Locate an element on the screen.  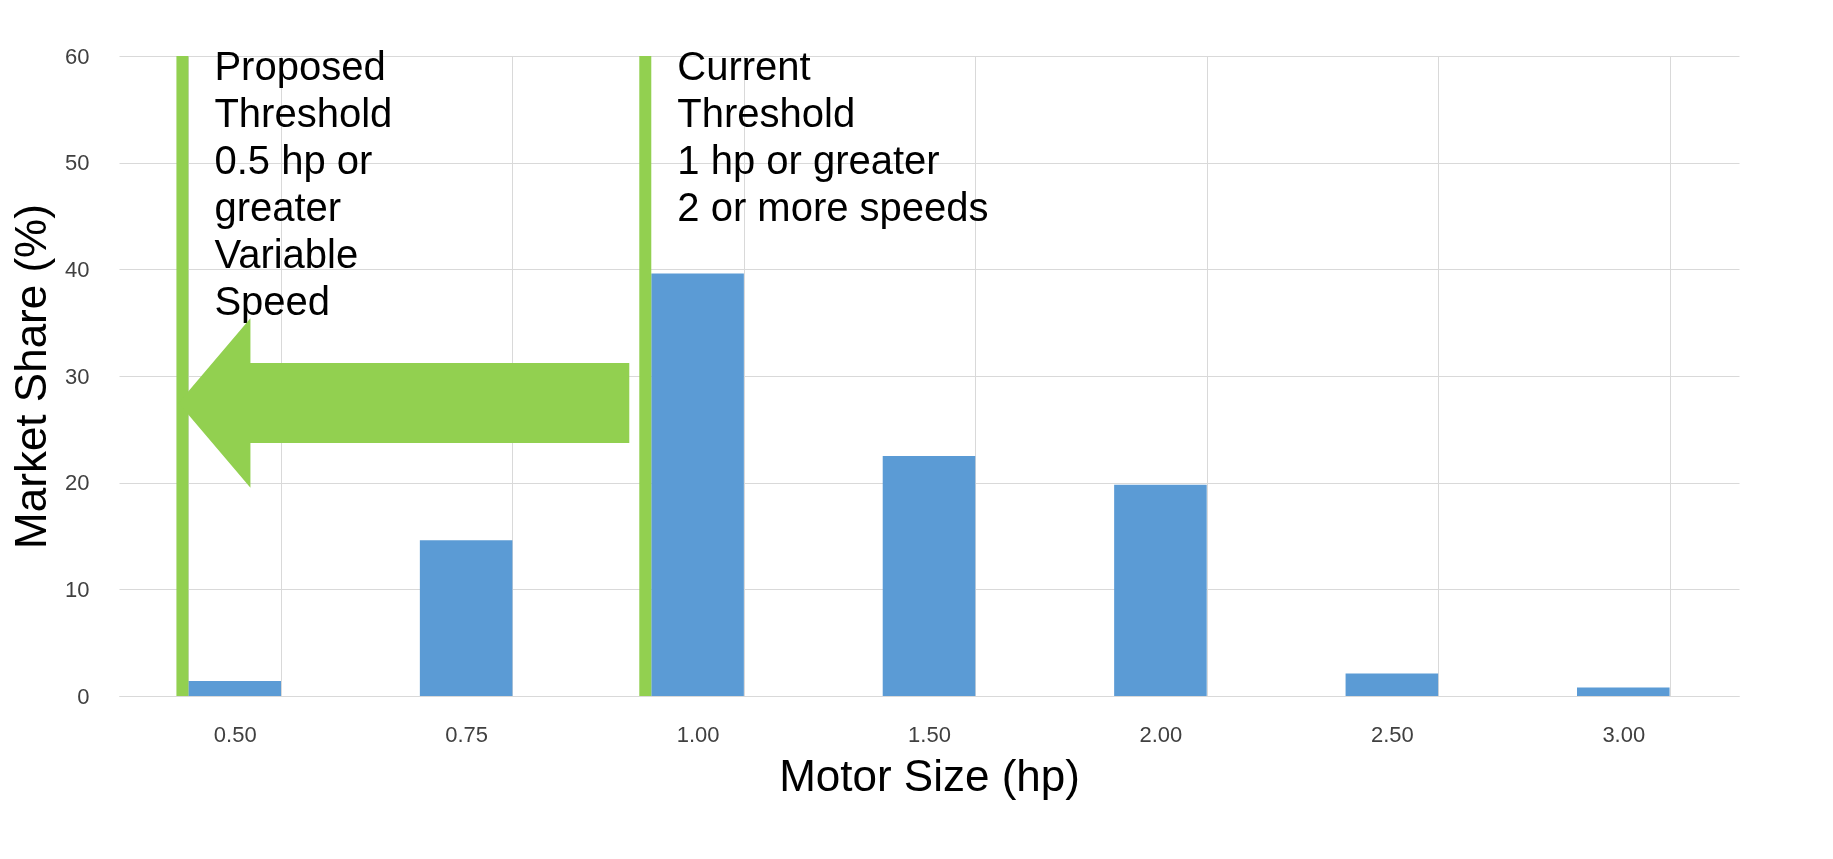
x-tick-label: 0.75 is located at coordinates (467, 734).